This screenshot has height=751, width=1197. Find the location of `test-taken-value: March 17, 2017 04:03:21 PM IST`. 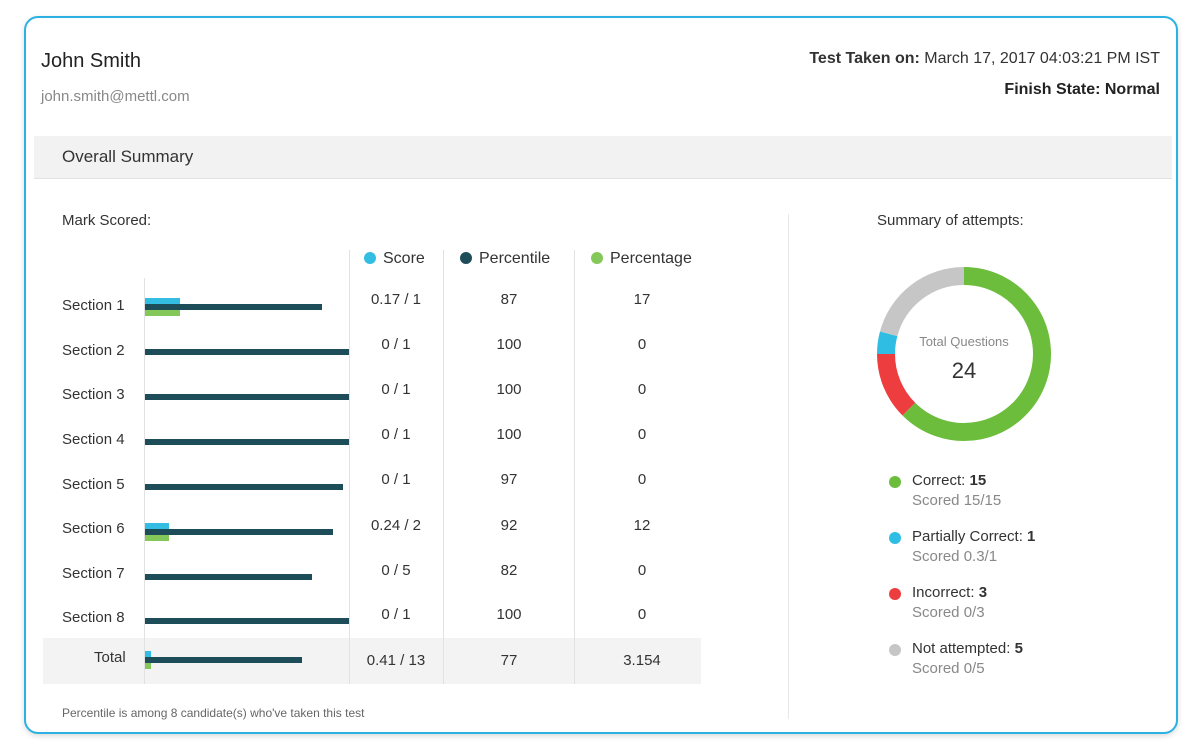

test-taken-value: March 17, 2017 04:03:21 PM IST is located at coordinates (1039, 58).